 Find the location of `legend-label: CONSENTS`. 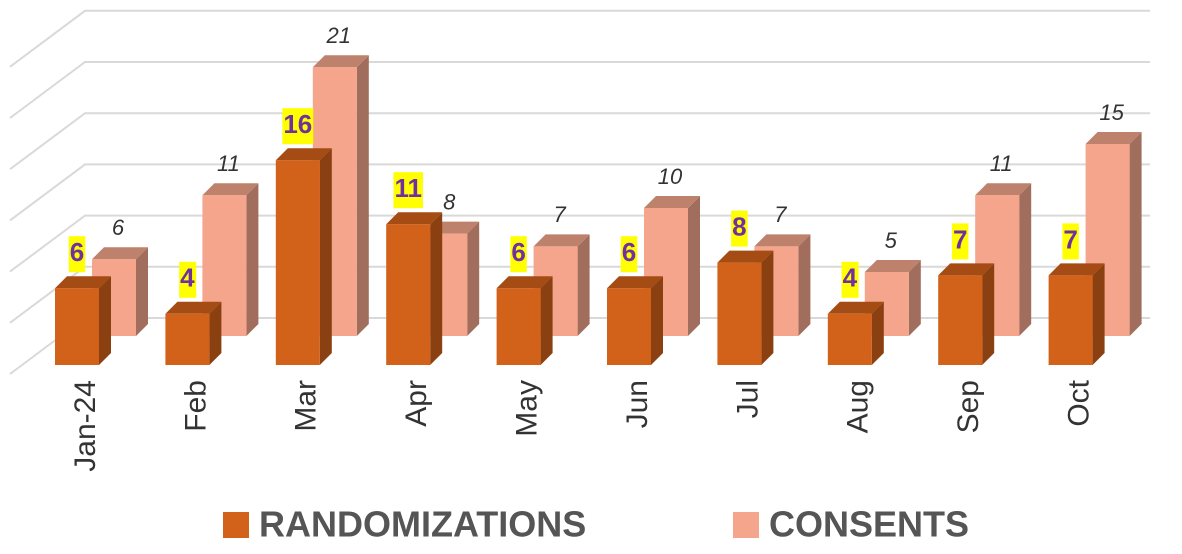

legend-label: CONSENTS is located at coordinates (869, 524).